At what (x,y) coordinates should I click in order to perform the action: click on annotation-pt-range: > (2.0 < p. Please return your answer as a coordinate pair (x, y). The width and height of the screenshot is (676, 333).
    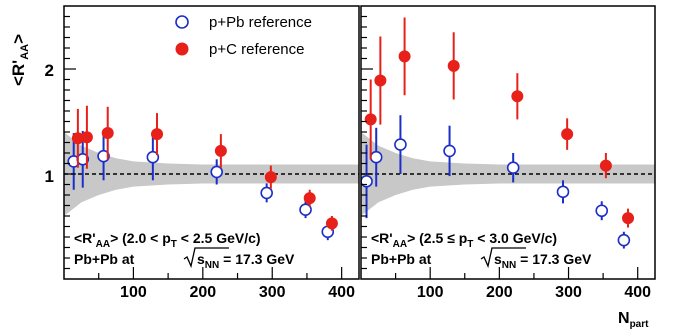
    Looking at the image, I should click on (140, 238).